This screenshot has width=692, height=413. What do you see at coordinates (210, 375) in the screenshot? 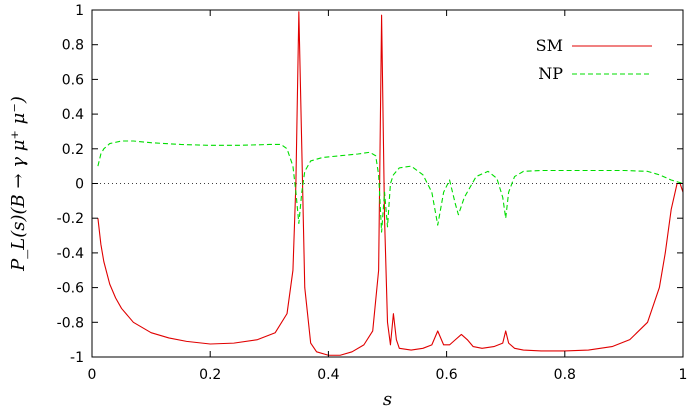
I see `x-tick-label: 0.2` at bounding box center [210, 375].